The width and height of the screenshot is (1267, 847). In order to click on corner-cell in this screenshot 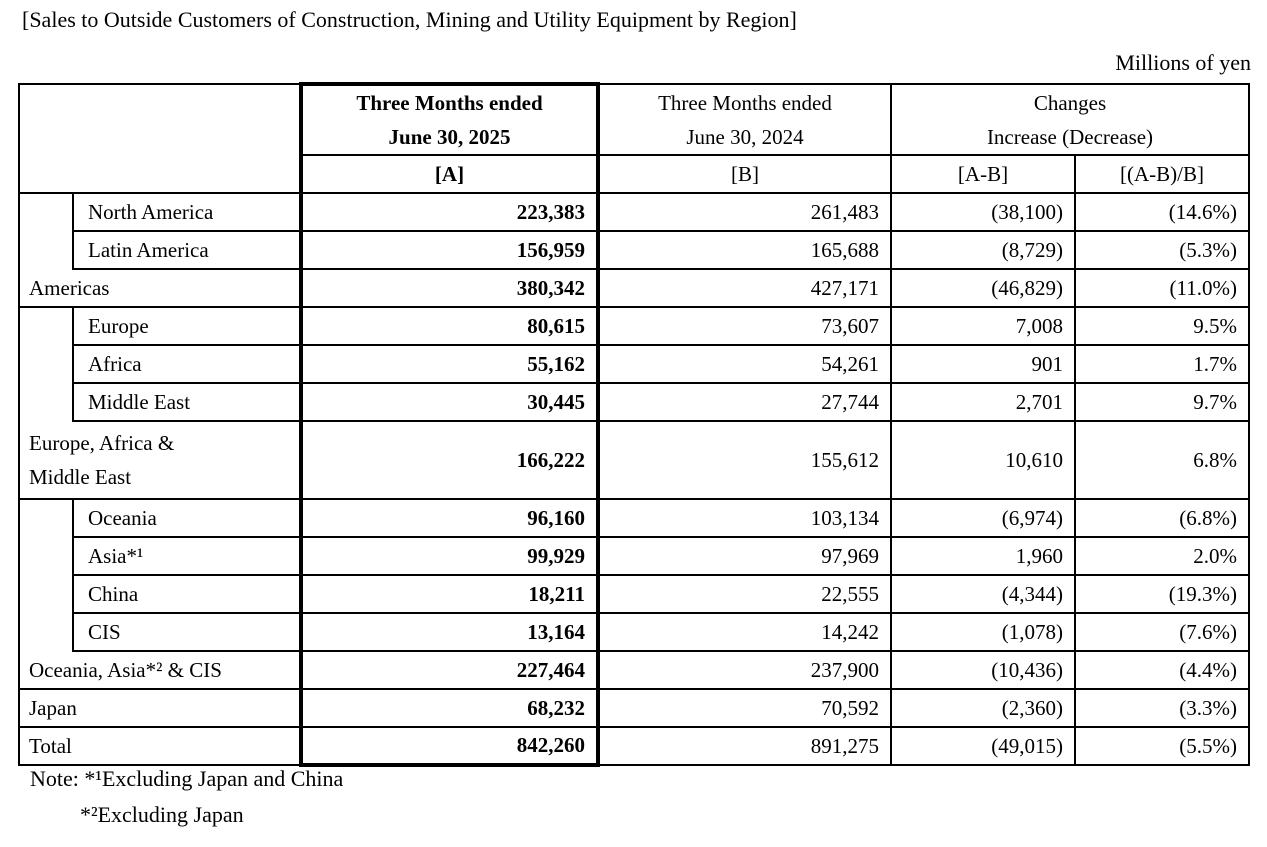, I will do `click(160, 138)`.